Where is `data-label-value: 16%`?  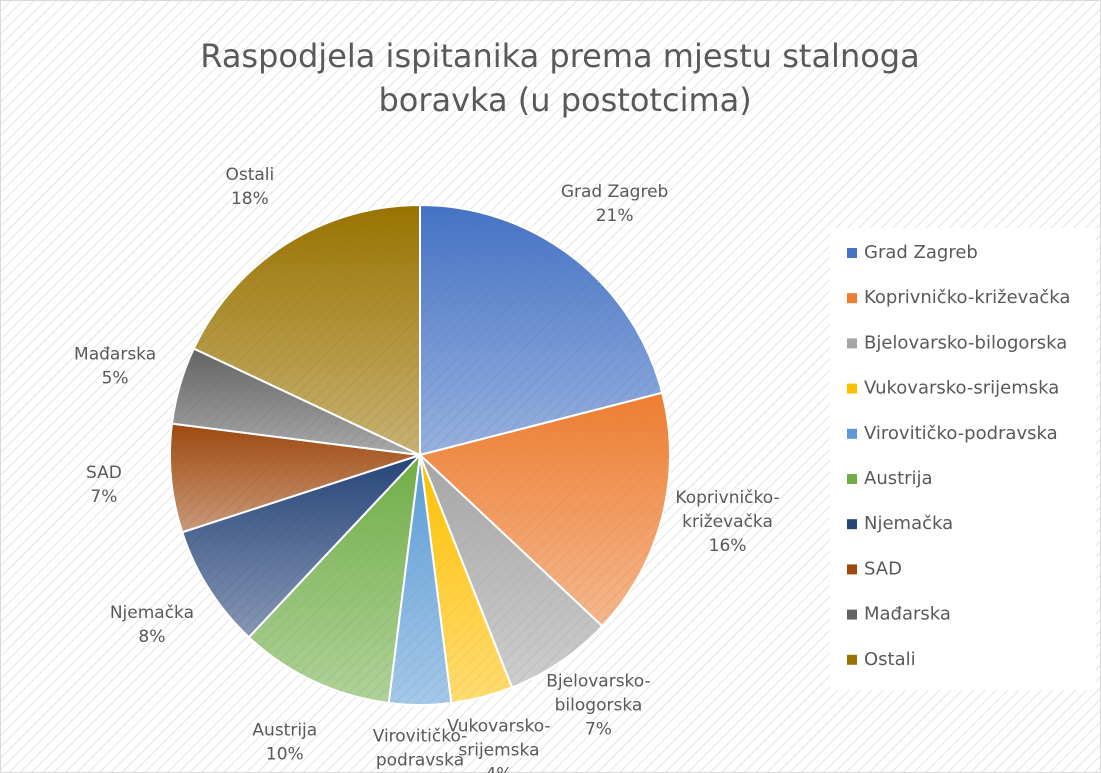 data-label-value: 16% is located at coordinates (728, 546).